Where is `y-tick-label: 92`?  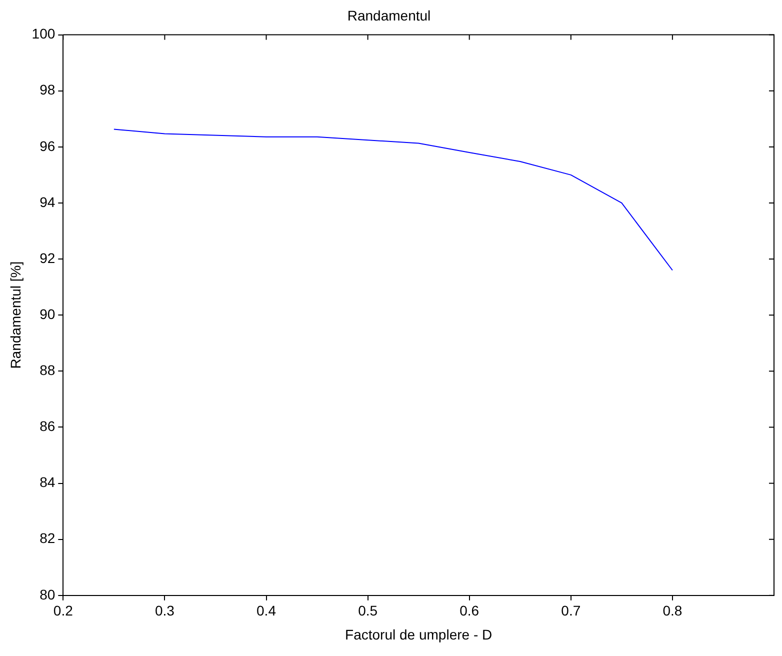
y-tick-label: 92 is located at coordinates (48, 258).